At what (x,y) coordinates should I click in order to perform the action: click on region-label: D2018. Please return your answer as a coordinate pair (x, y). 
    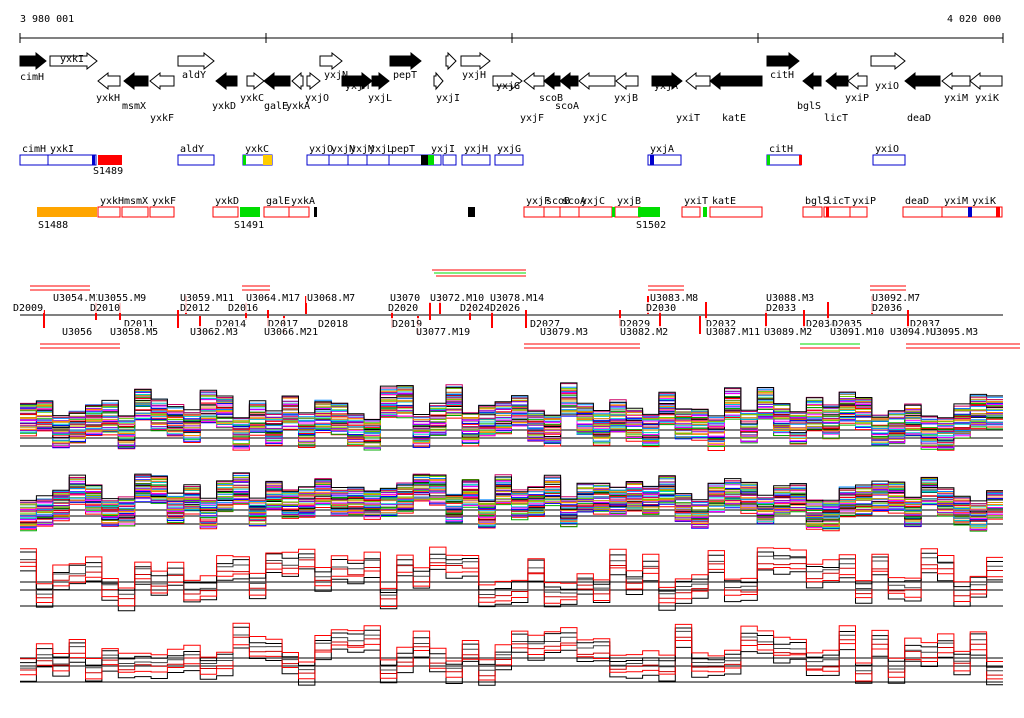
    Looking at the image, I should click on (333, 324).